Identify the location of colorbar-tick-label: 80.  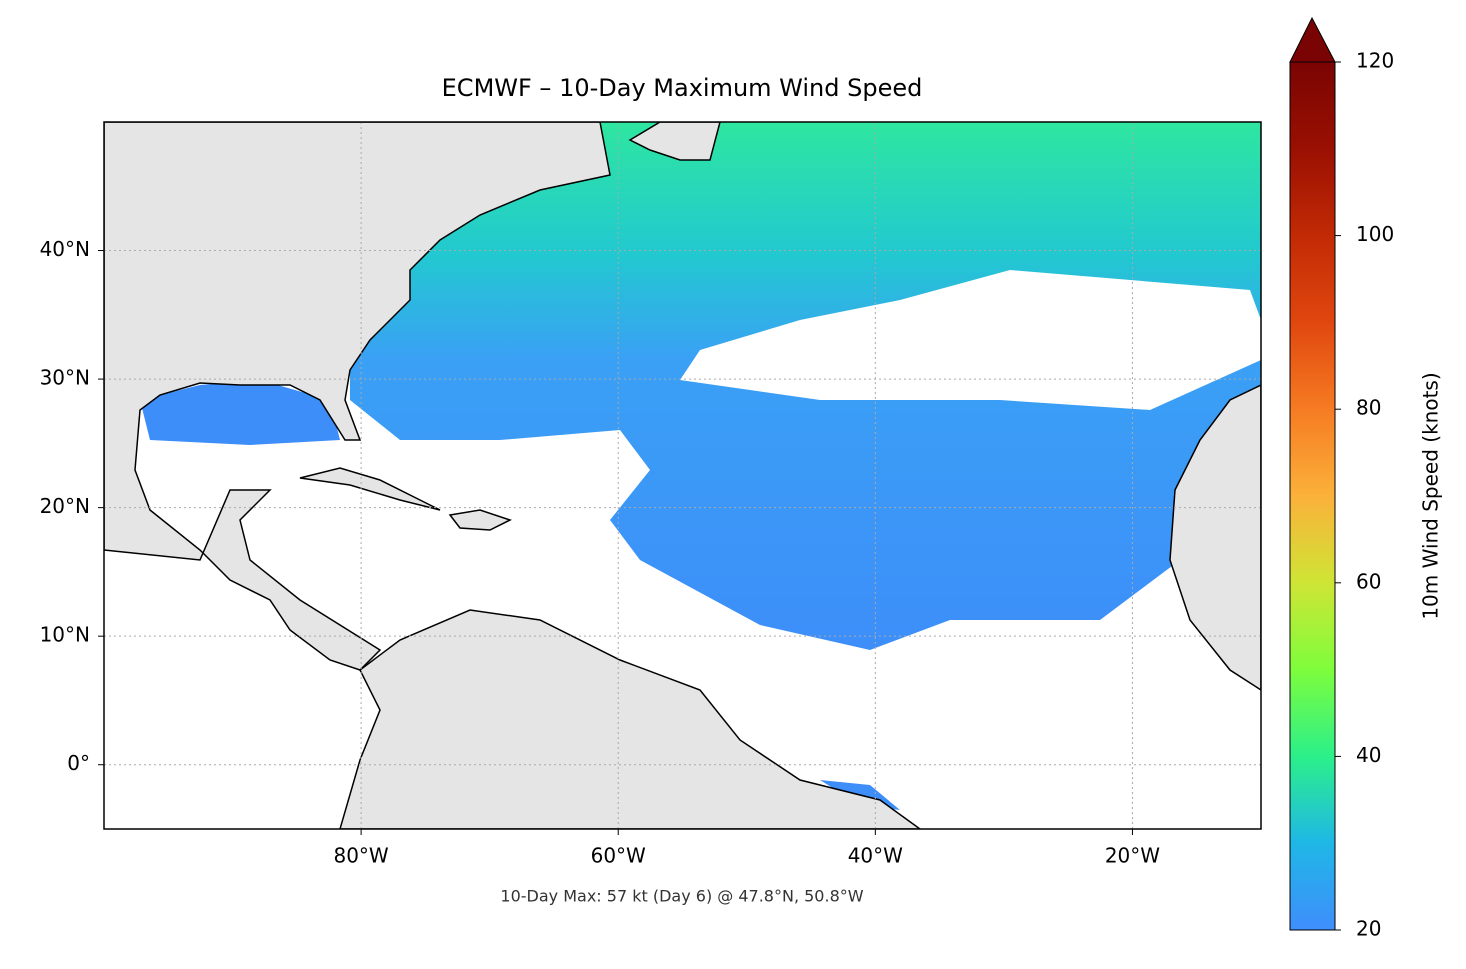
(1368, 408).